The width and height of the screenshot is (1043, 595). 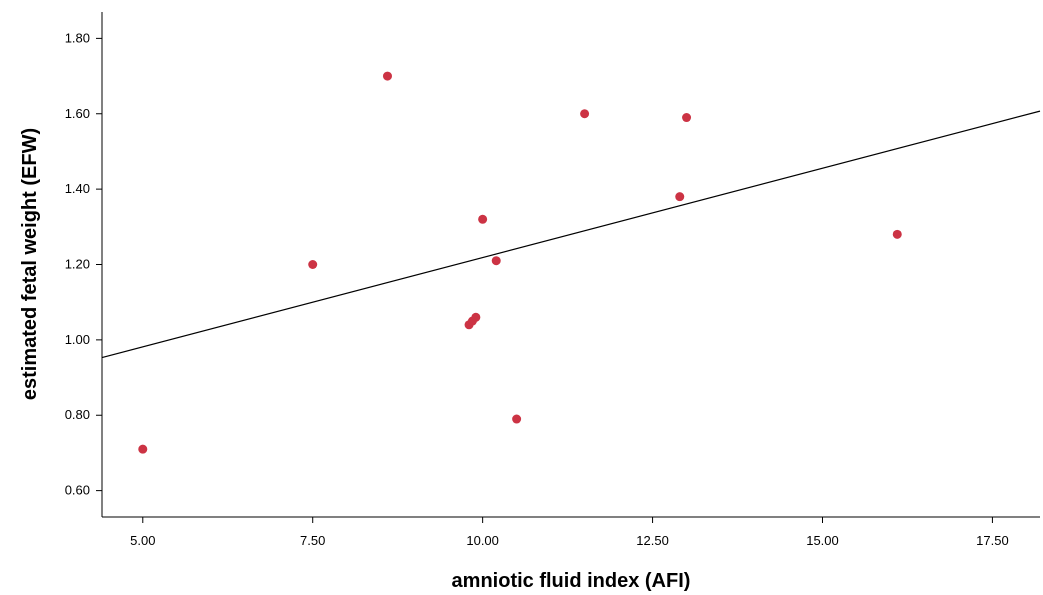 I want to click on y-axis-ticks: 0.60 0.80 1.00 1.20 1.40 1.60 1.80, so click(x=83, y=264).